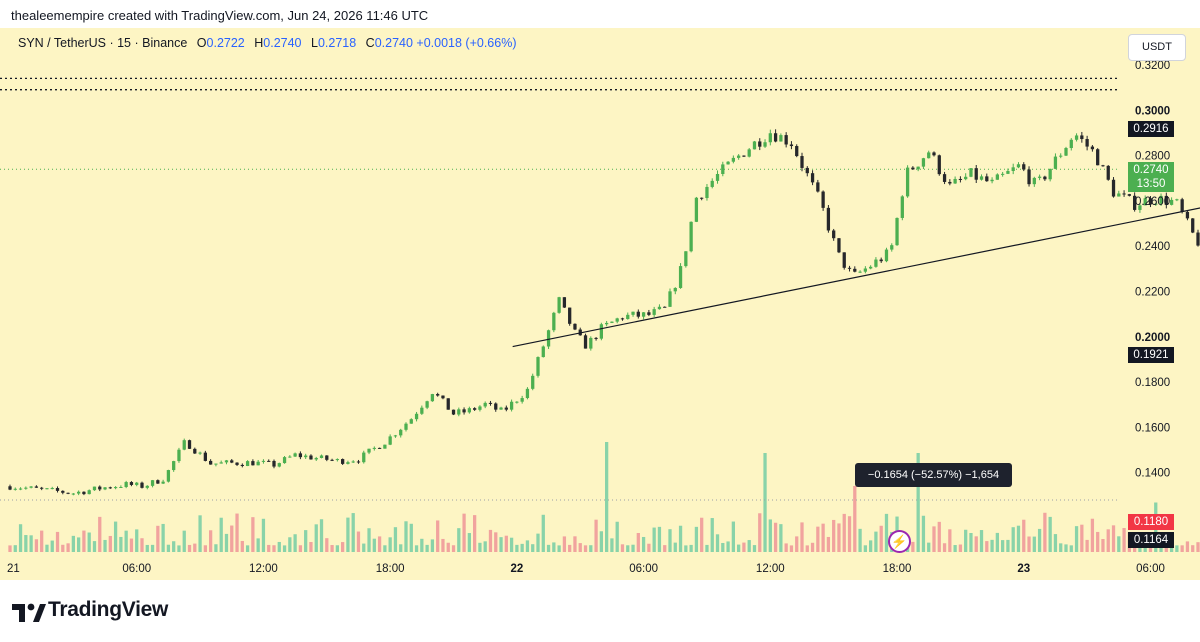 The image size is (1200, 642). Describe the element at coordinates (103, 43) in the screenshot. I see `symbol-label: SYN / TetherUS · 15 · Binance` at that location.